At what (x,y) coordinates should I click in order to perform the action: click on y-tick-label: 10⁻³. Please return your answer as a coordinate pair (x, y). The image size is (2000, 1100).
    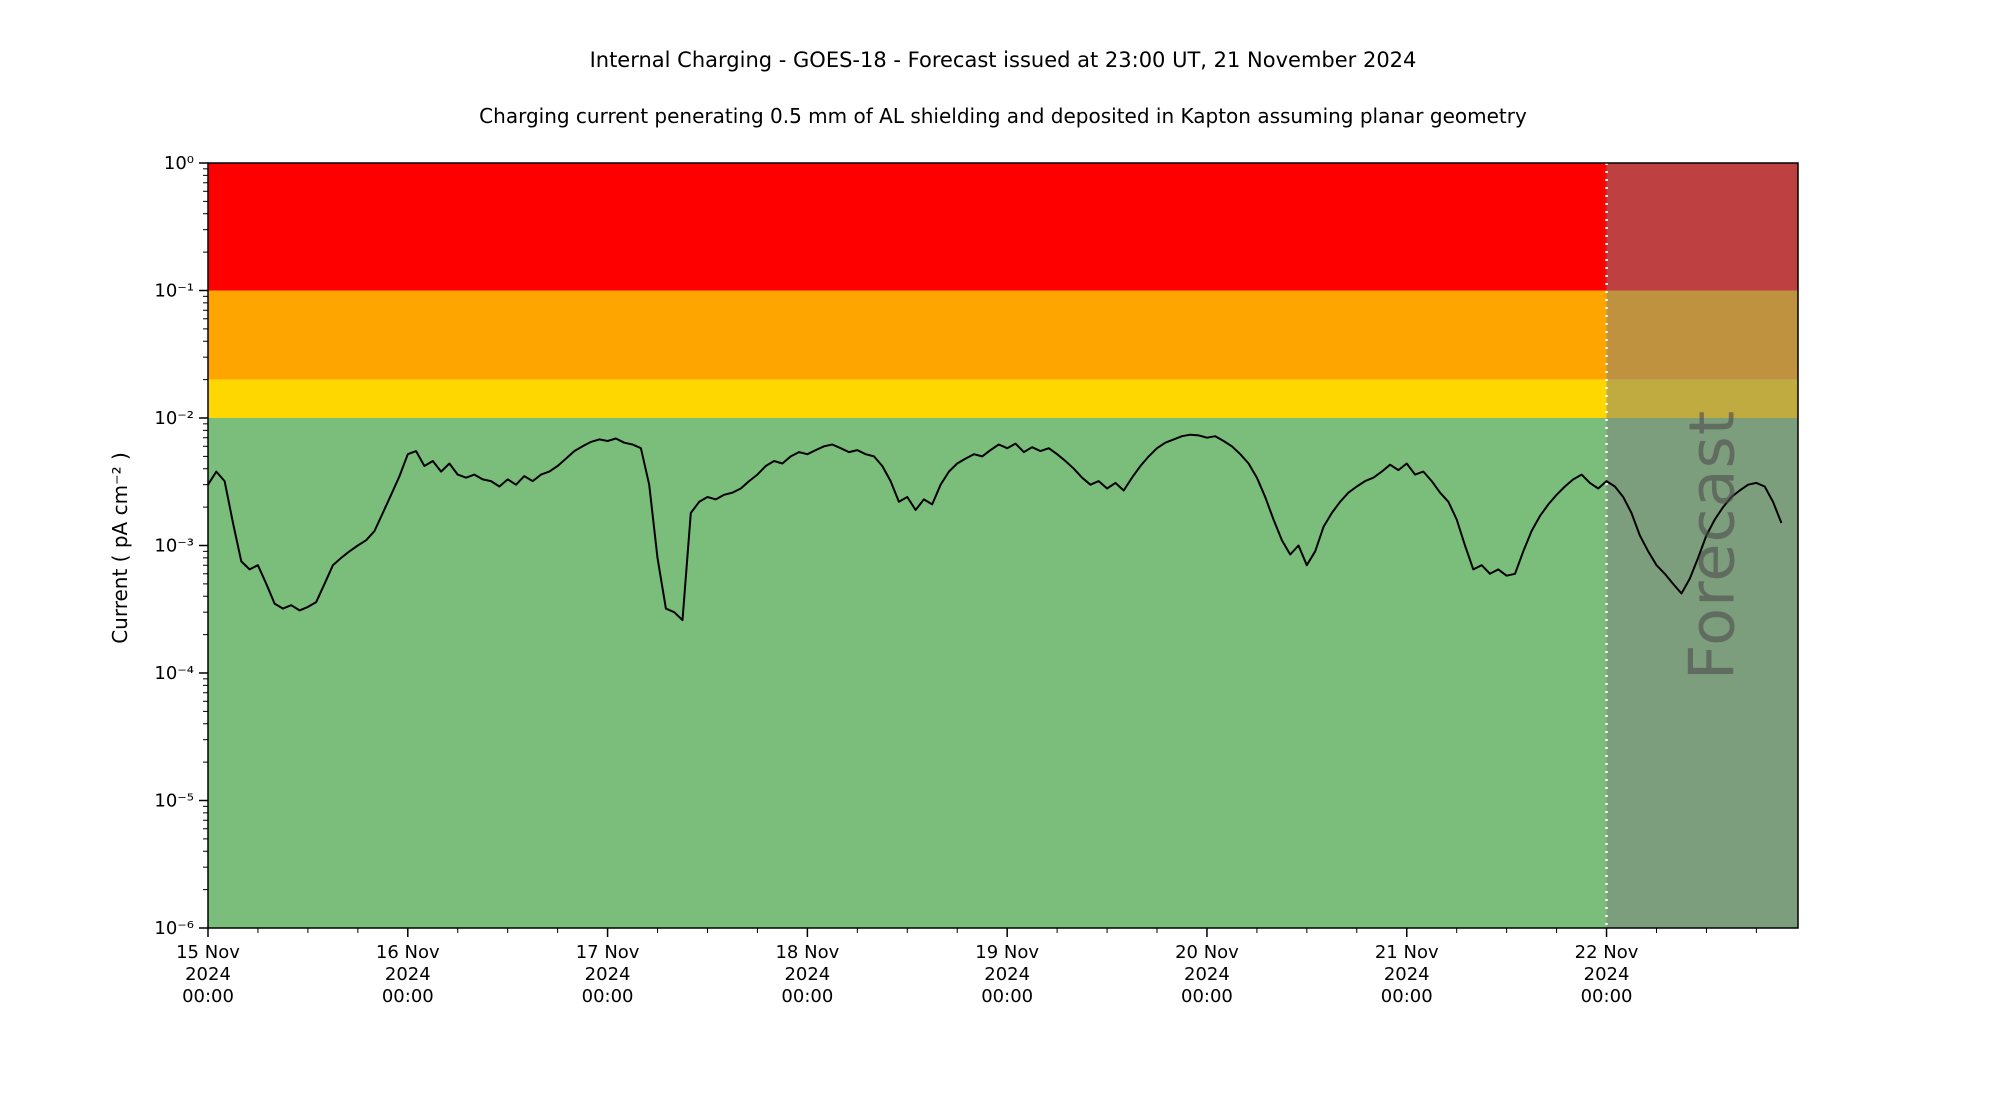
    Looking at the image, I should click on (174, 546).